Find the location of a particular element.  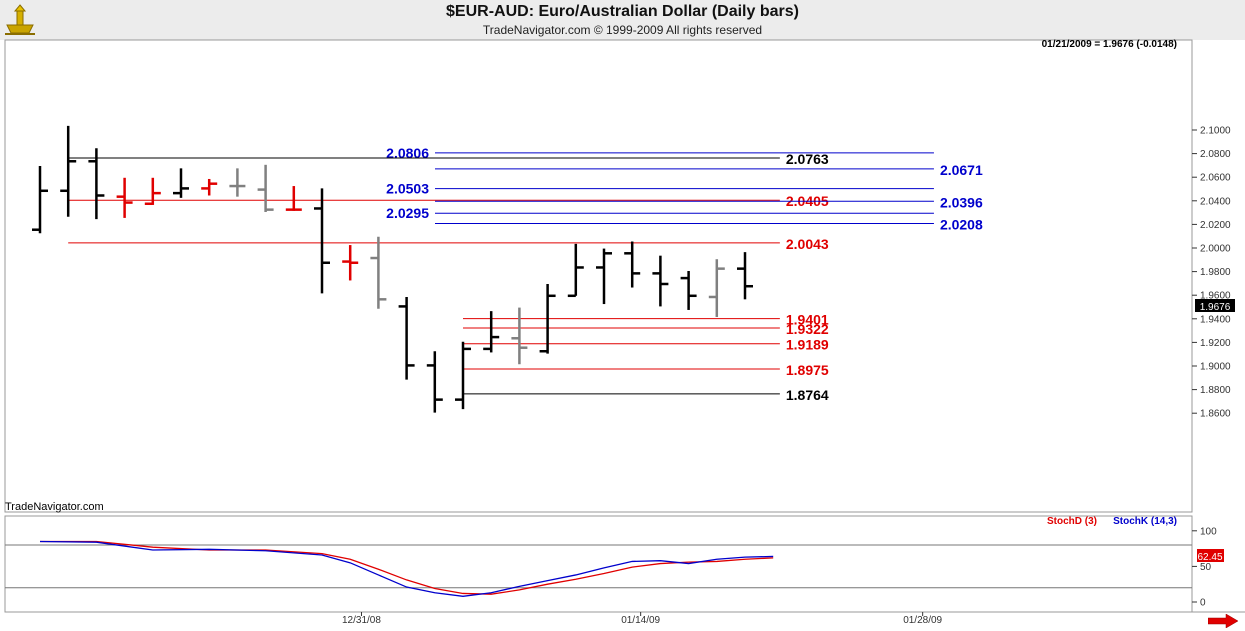

scroll-right-arrow-icon is located at coordinates (1223, 621).